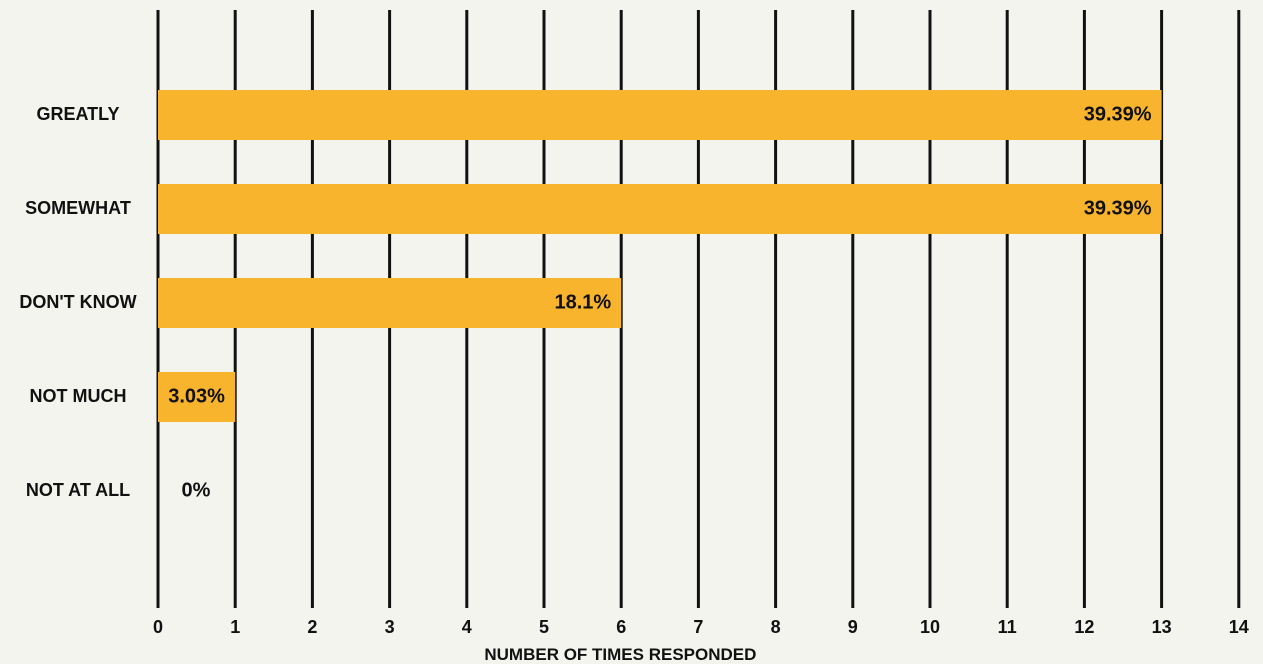 The height and width of the screenshot is (664, 1263). I want to click on bar-value-label: 0%, so click(196, 490).